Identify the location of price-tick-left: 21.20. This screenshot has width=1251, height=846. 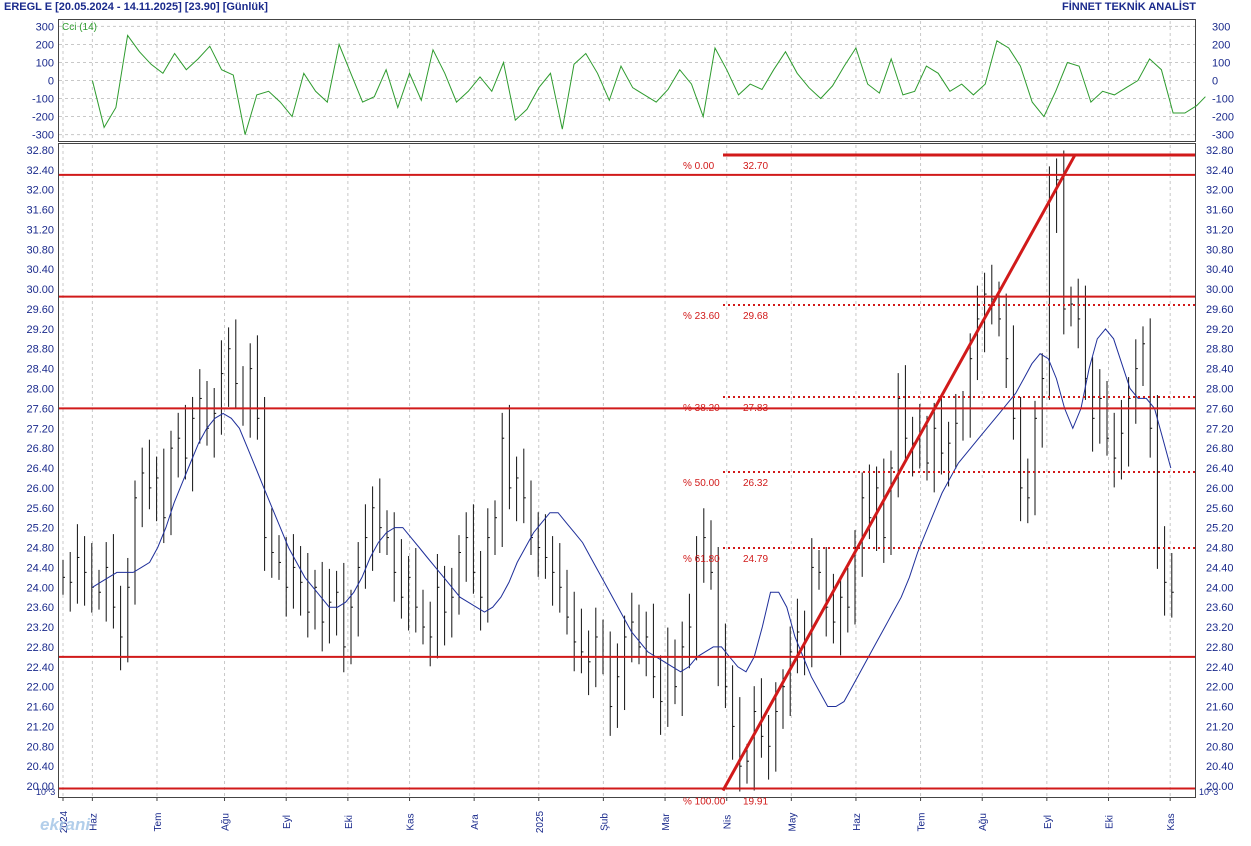
(40, 727).